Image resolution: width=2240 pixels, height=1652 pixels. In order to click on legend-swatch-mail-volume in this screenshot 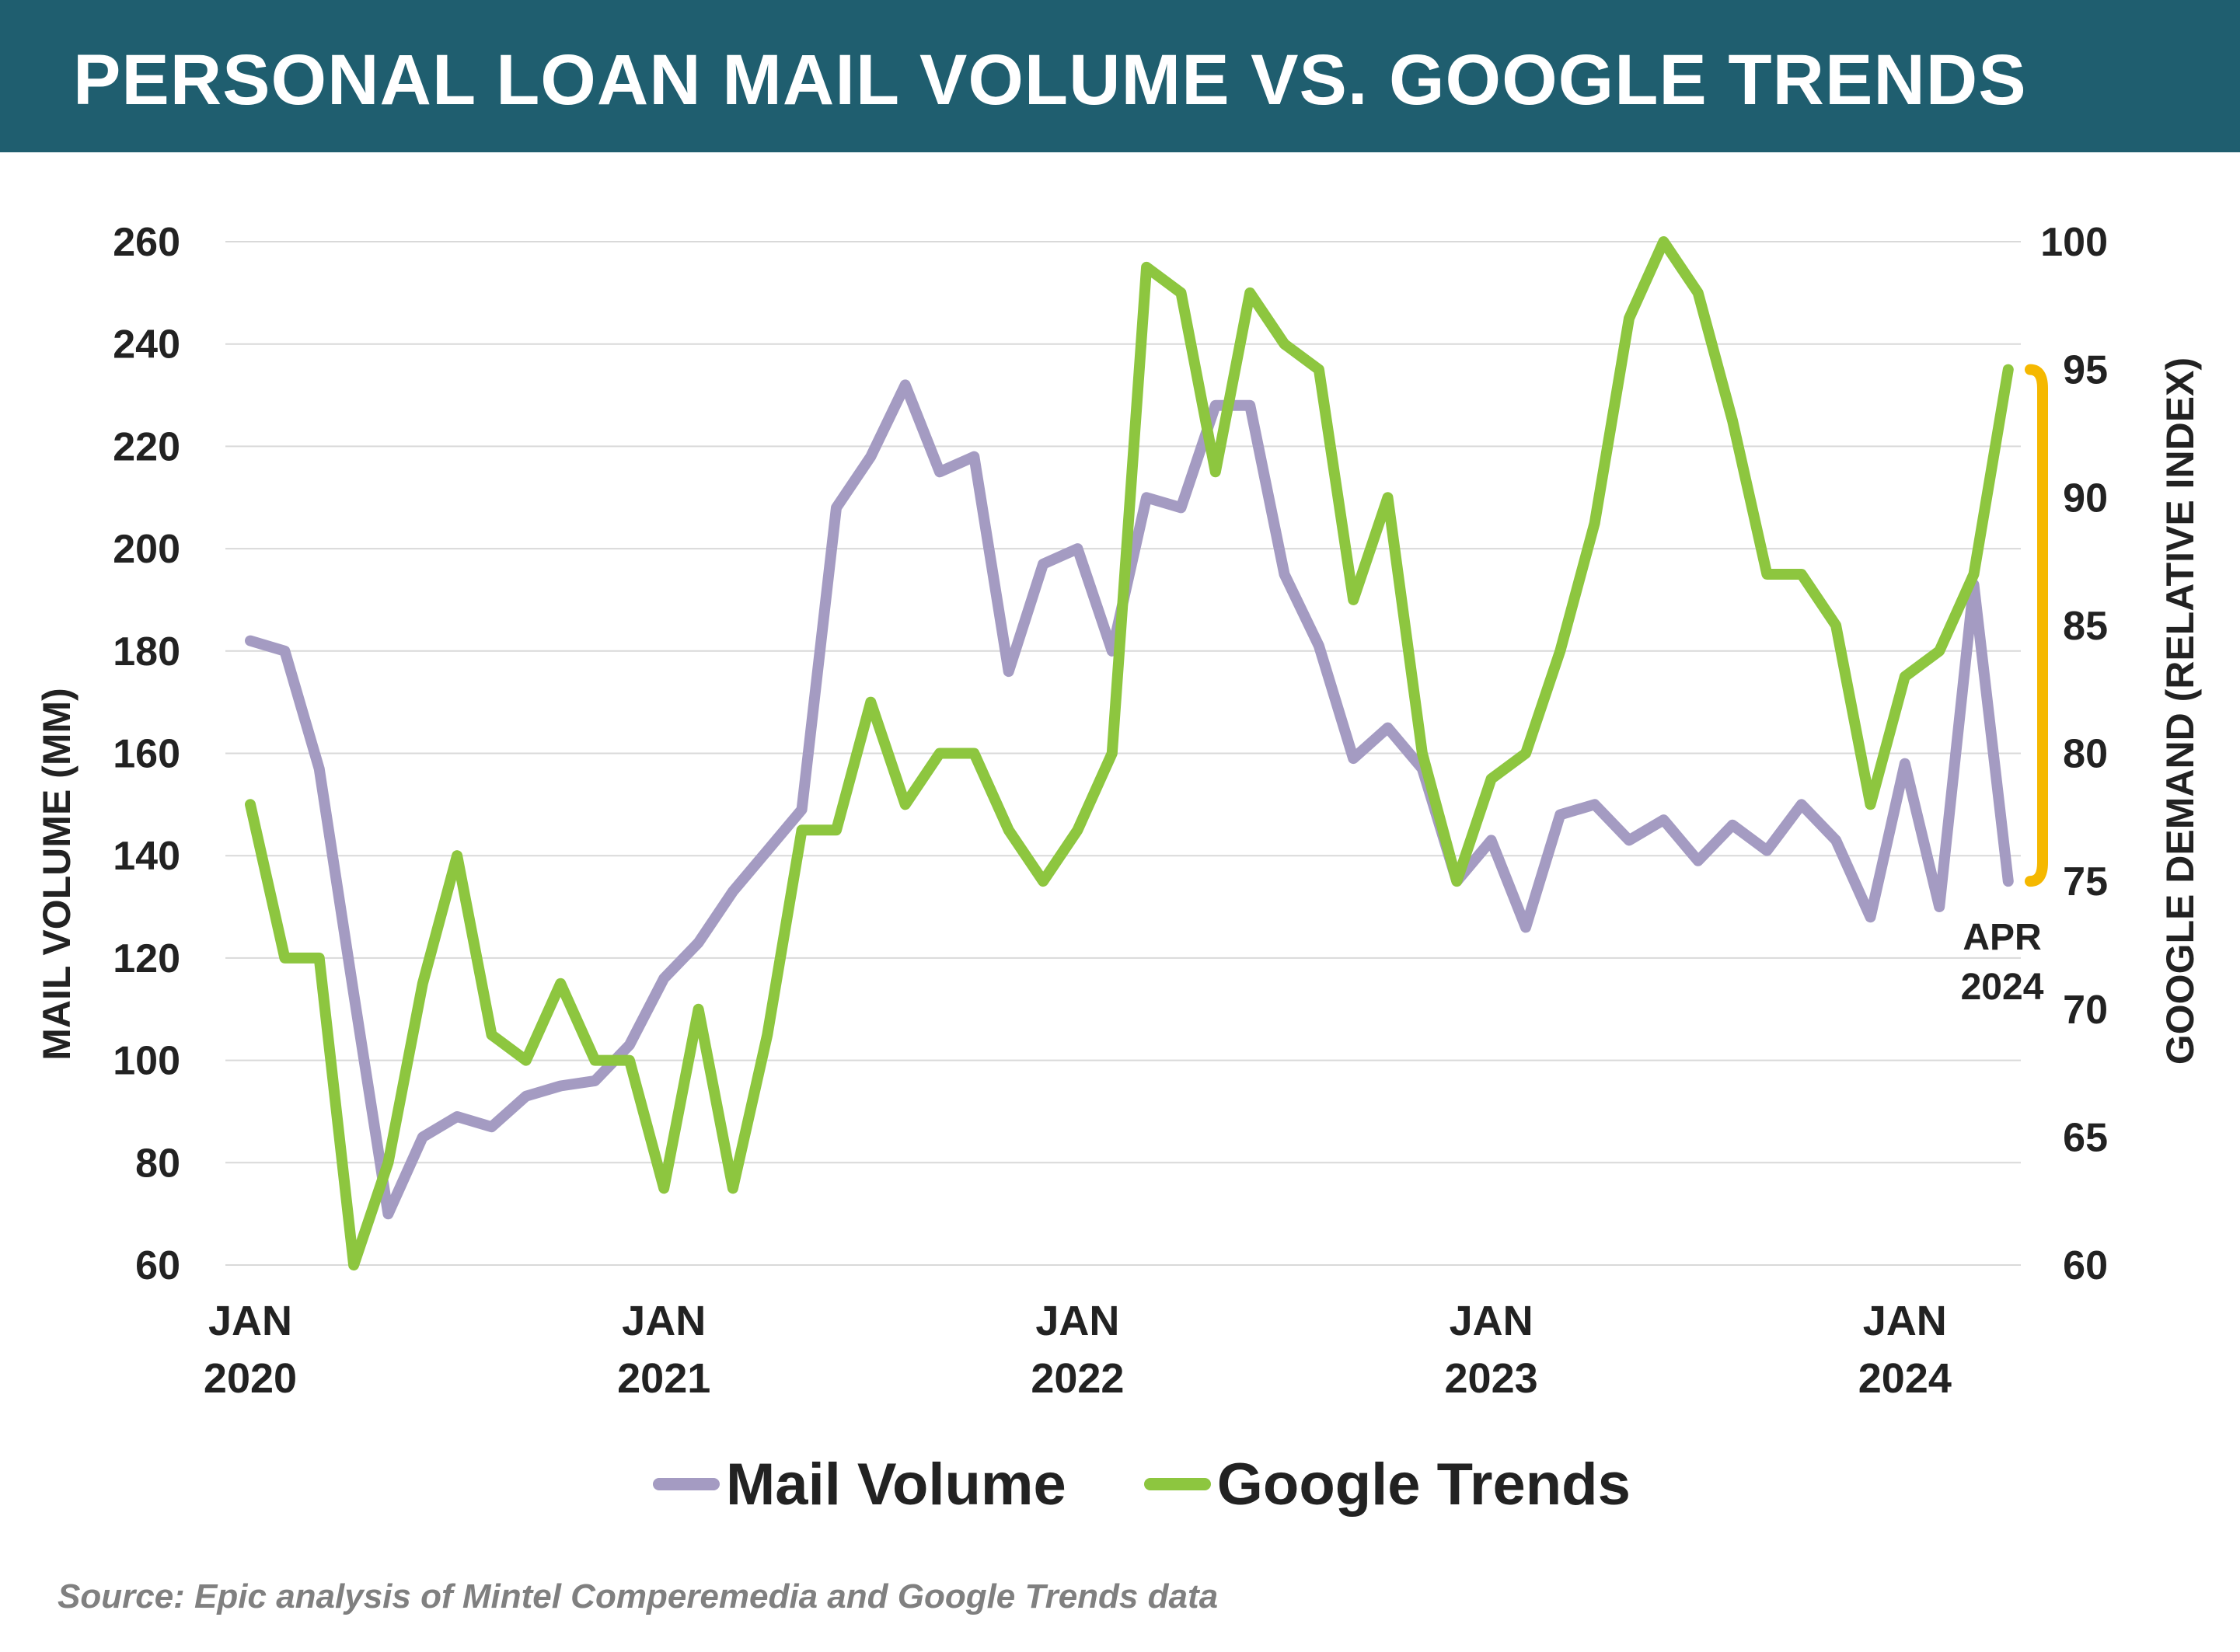, I will do `click(687, 1484)`.